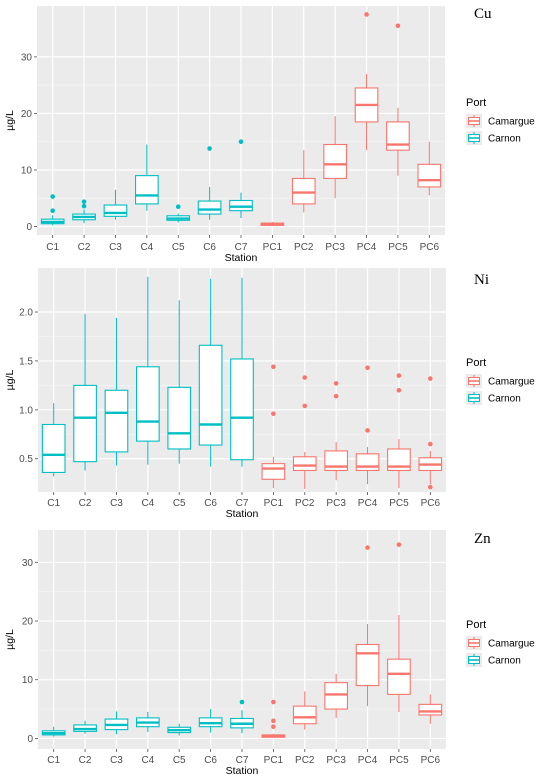  I want to click on metal-label: Cu, so click(483, 14).